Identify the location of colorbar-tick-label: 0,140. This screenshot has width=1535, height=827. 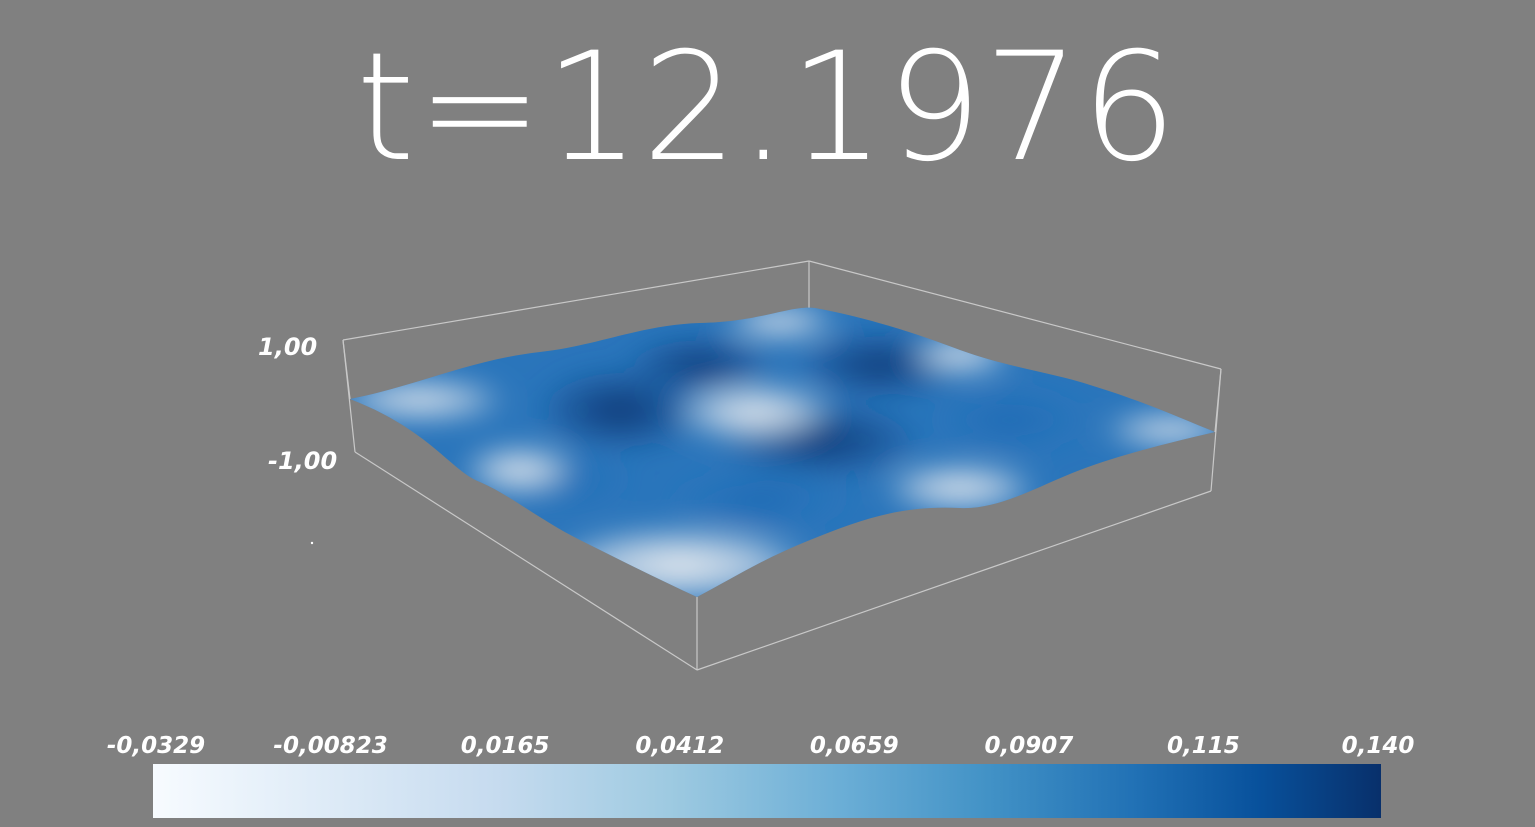
(1378, 746).